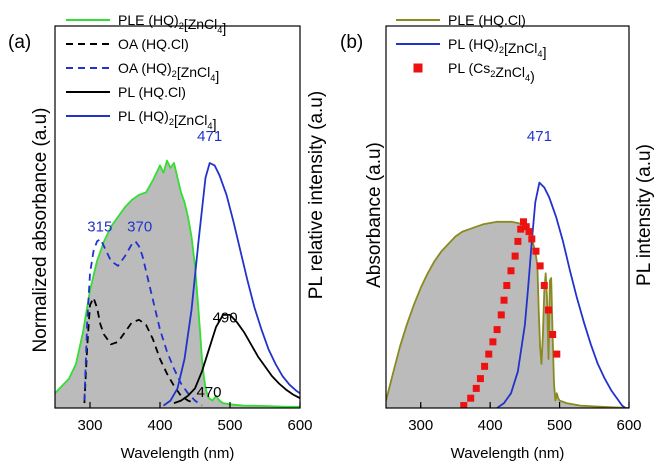 This screenshot has width=656, height=464. I want to click on legend-entry-text: PL (HQ.Cl), so click(152, 92).